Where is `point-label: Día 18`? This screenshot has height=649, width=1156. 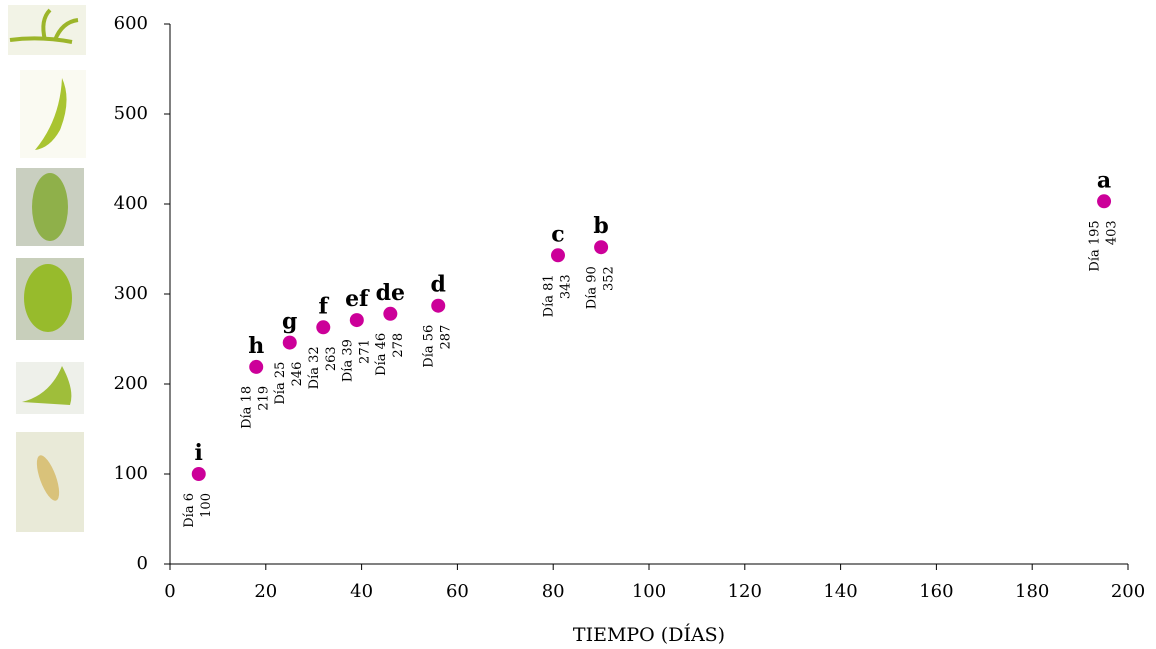
point-label: Día 18 is located at coordinates (247, 407).